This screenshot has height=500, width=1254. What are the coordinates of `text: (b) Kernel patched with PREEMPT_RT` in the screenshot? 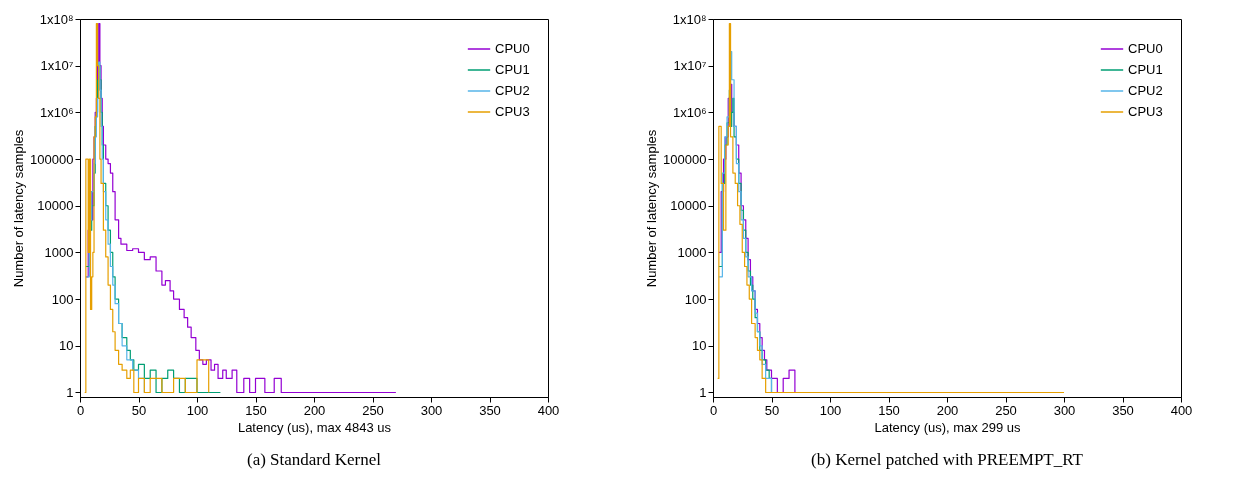 It's located at (947, 459).